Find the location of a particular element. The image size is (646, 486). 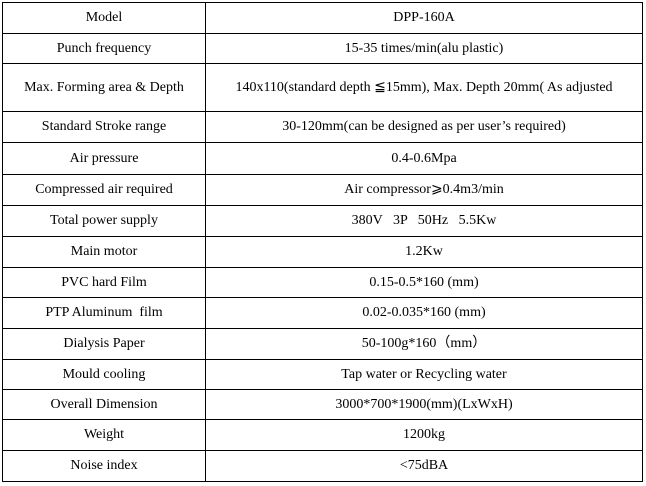

spec-value: 380V 3P 50Hz 5.5Kw is located at coordinates (424, 221).